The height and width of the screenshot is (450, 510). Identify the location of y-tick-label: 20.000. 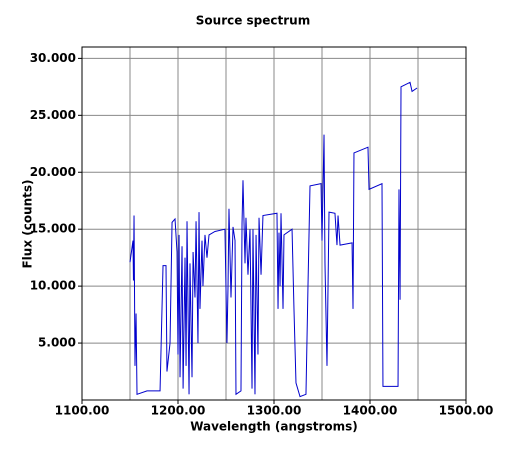
(53, 172).